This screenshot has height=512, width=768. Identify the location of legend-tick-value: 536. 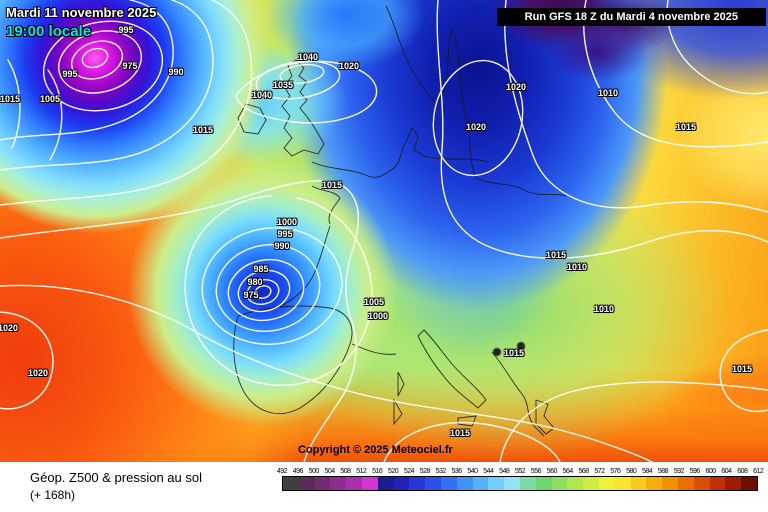
(456, 471).